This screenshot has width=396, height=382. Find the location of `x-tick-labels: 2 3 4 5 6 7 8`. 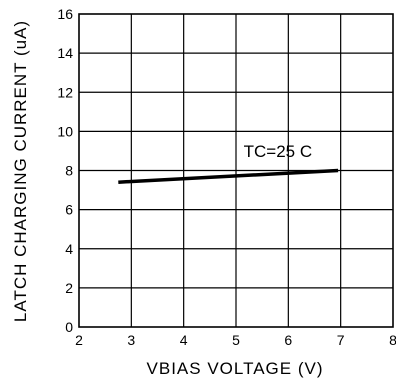

x-tick-labels: 2 3 4 5 6 7 8 is located at coordinates (235, 340).